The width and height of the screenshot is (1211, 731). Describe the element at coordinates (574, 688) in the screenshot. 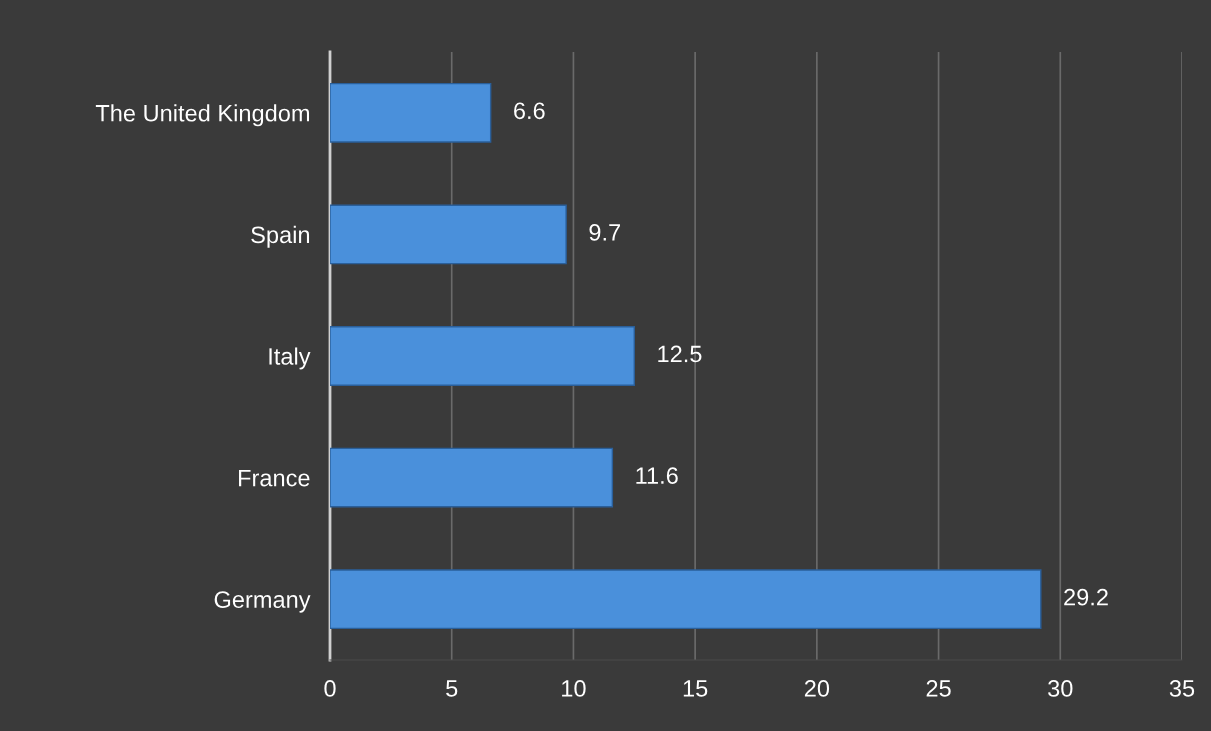

I see `x-tick-label: 10` at that location.